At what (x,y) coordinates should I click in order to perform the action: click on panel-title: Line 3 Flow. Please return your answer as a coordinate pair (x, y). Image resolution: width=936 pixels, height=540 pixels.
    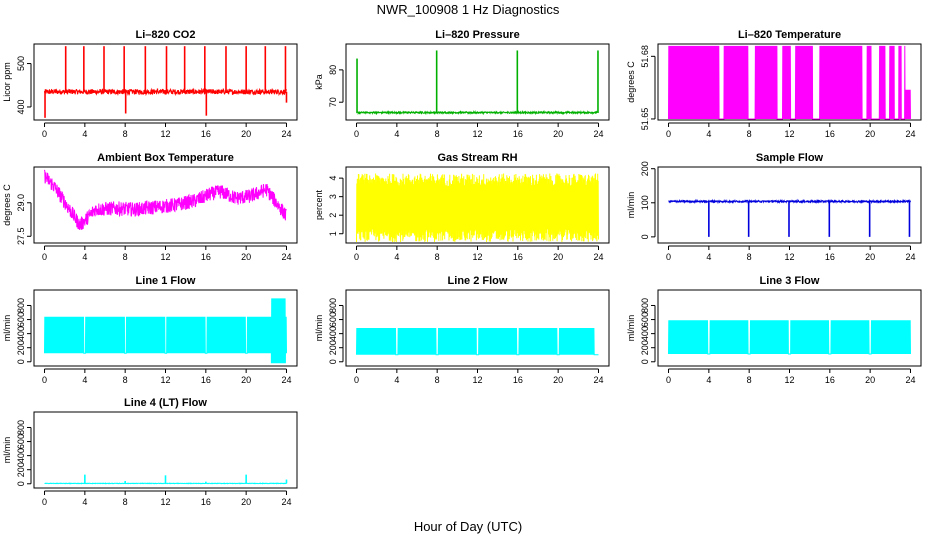
    Looking at the image, I should click on (790, 281).